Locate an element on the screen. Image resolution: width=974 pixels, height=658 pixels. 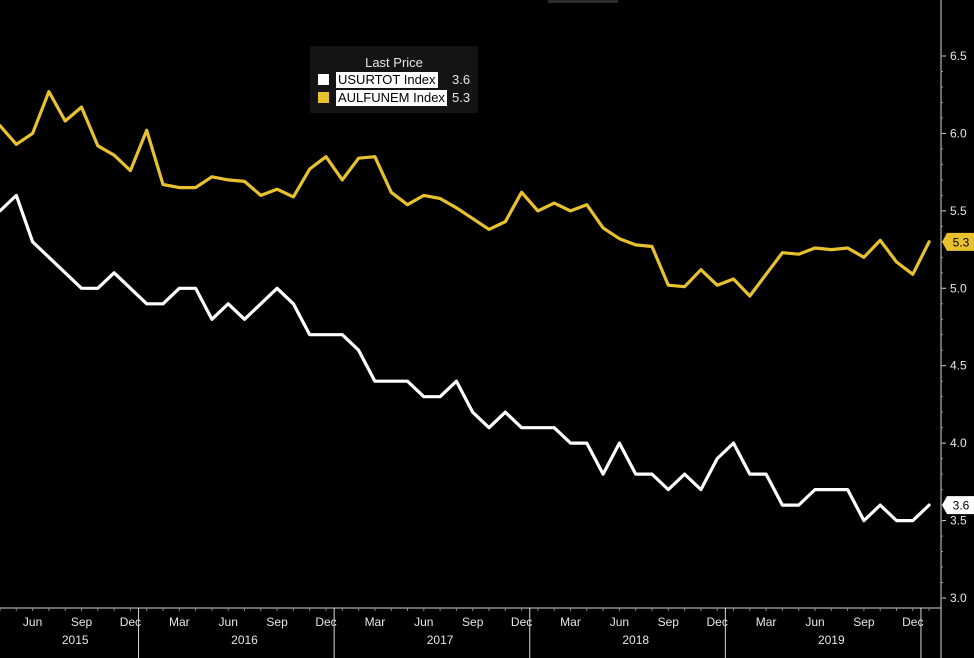
y-tick-label: 3.0 is located at coordinates (958, 598).